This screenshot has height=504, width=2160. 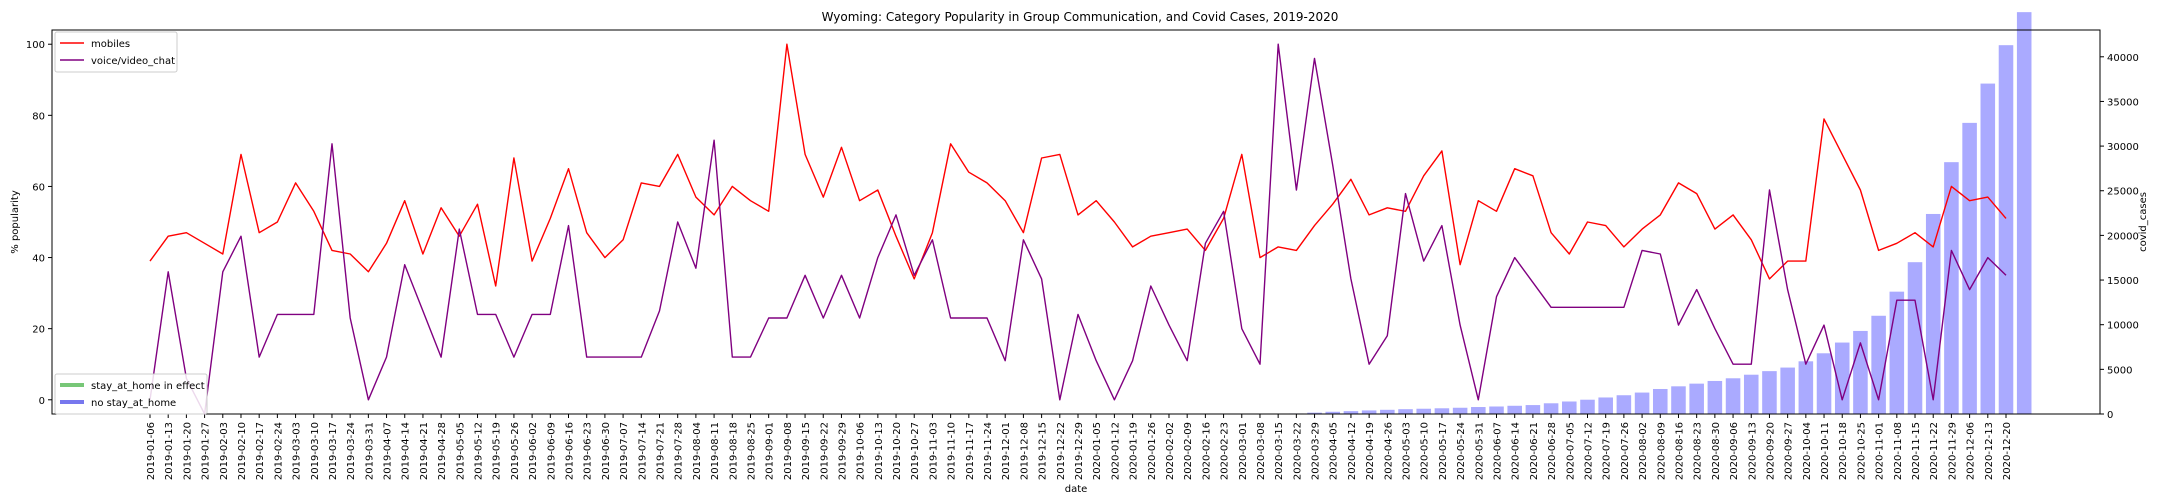 What do you see at coordinates (39, 223) in the screenshot?
I see `y-axis-left: 0 20 40 60 80 100` at bounding box center [39, 223].